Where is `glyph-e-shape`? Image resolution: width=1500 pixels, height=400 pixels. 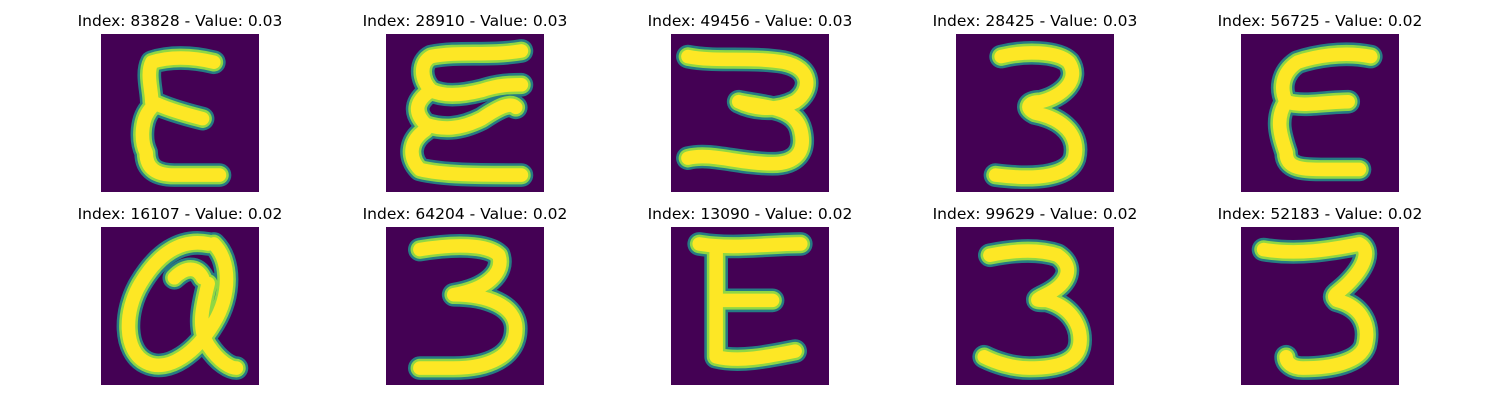 glyph-e-shape is located at coordinates (750, 301).